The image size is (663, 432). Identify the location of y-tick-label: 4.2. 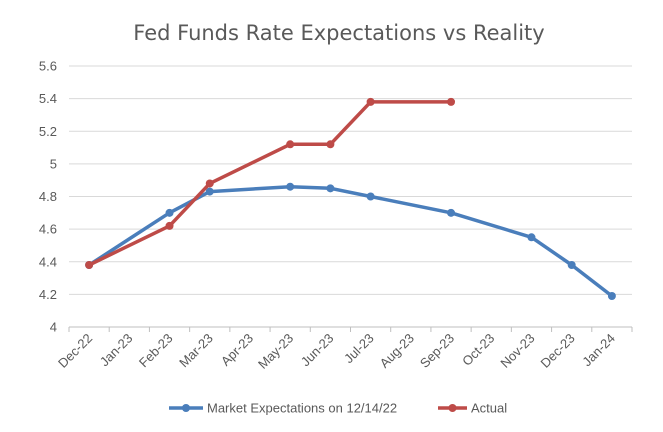
(48, 294).